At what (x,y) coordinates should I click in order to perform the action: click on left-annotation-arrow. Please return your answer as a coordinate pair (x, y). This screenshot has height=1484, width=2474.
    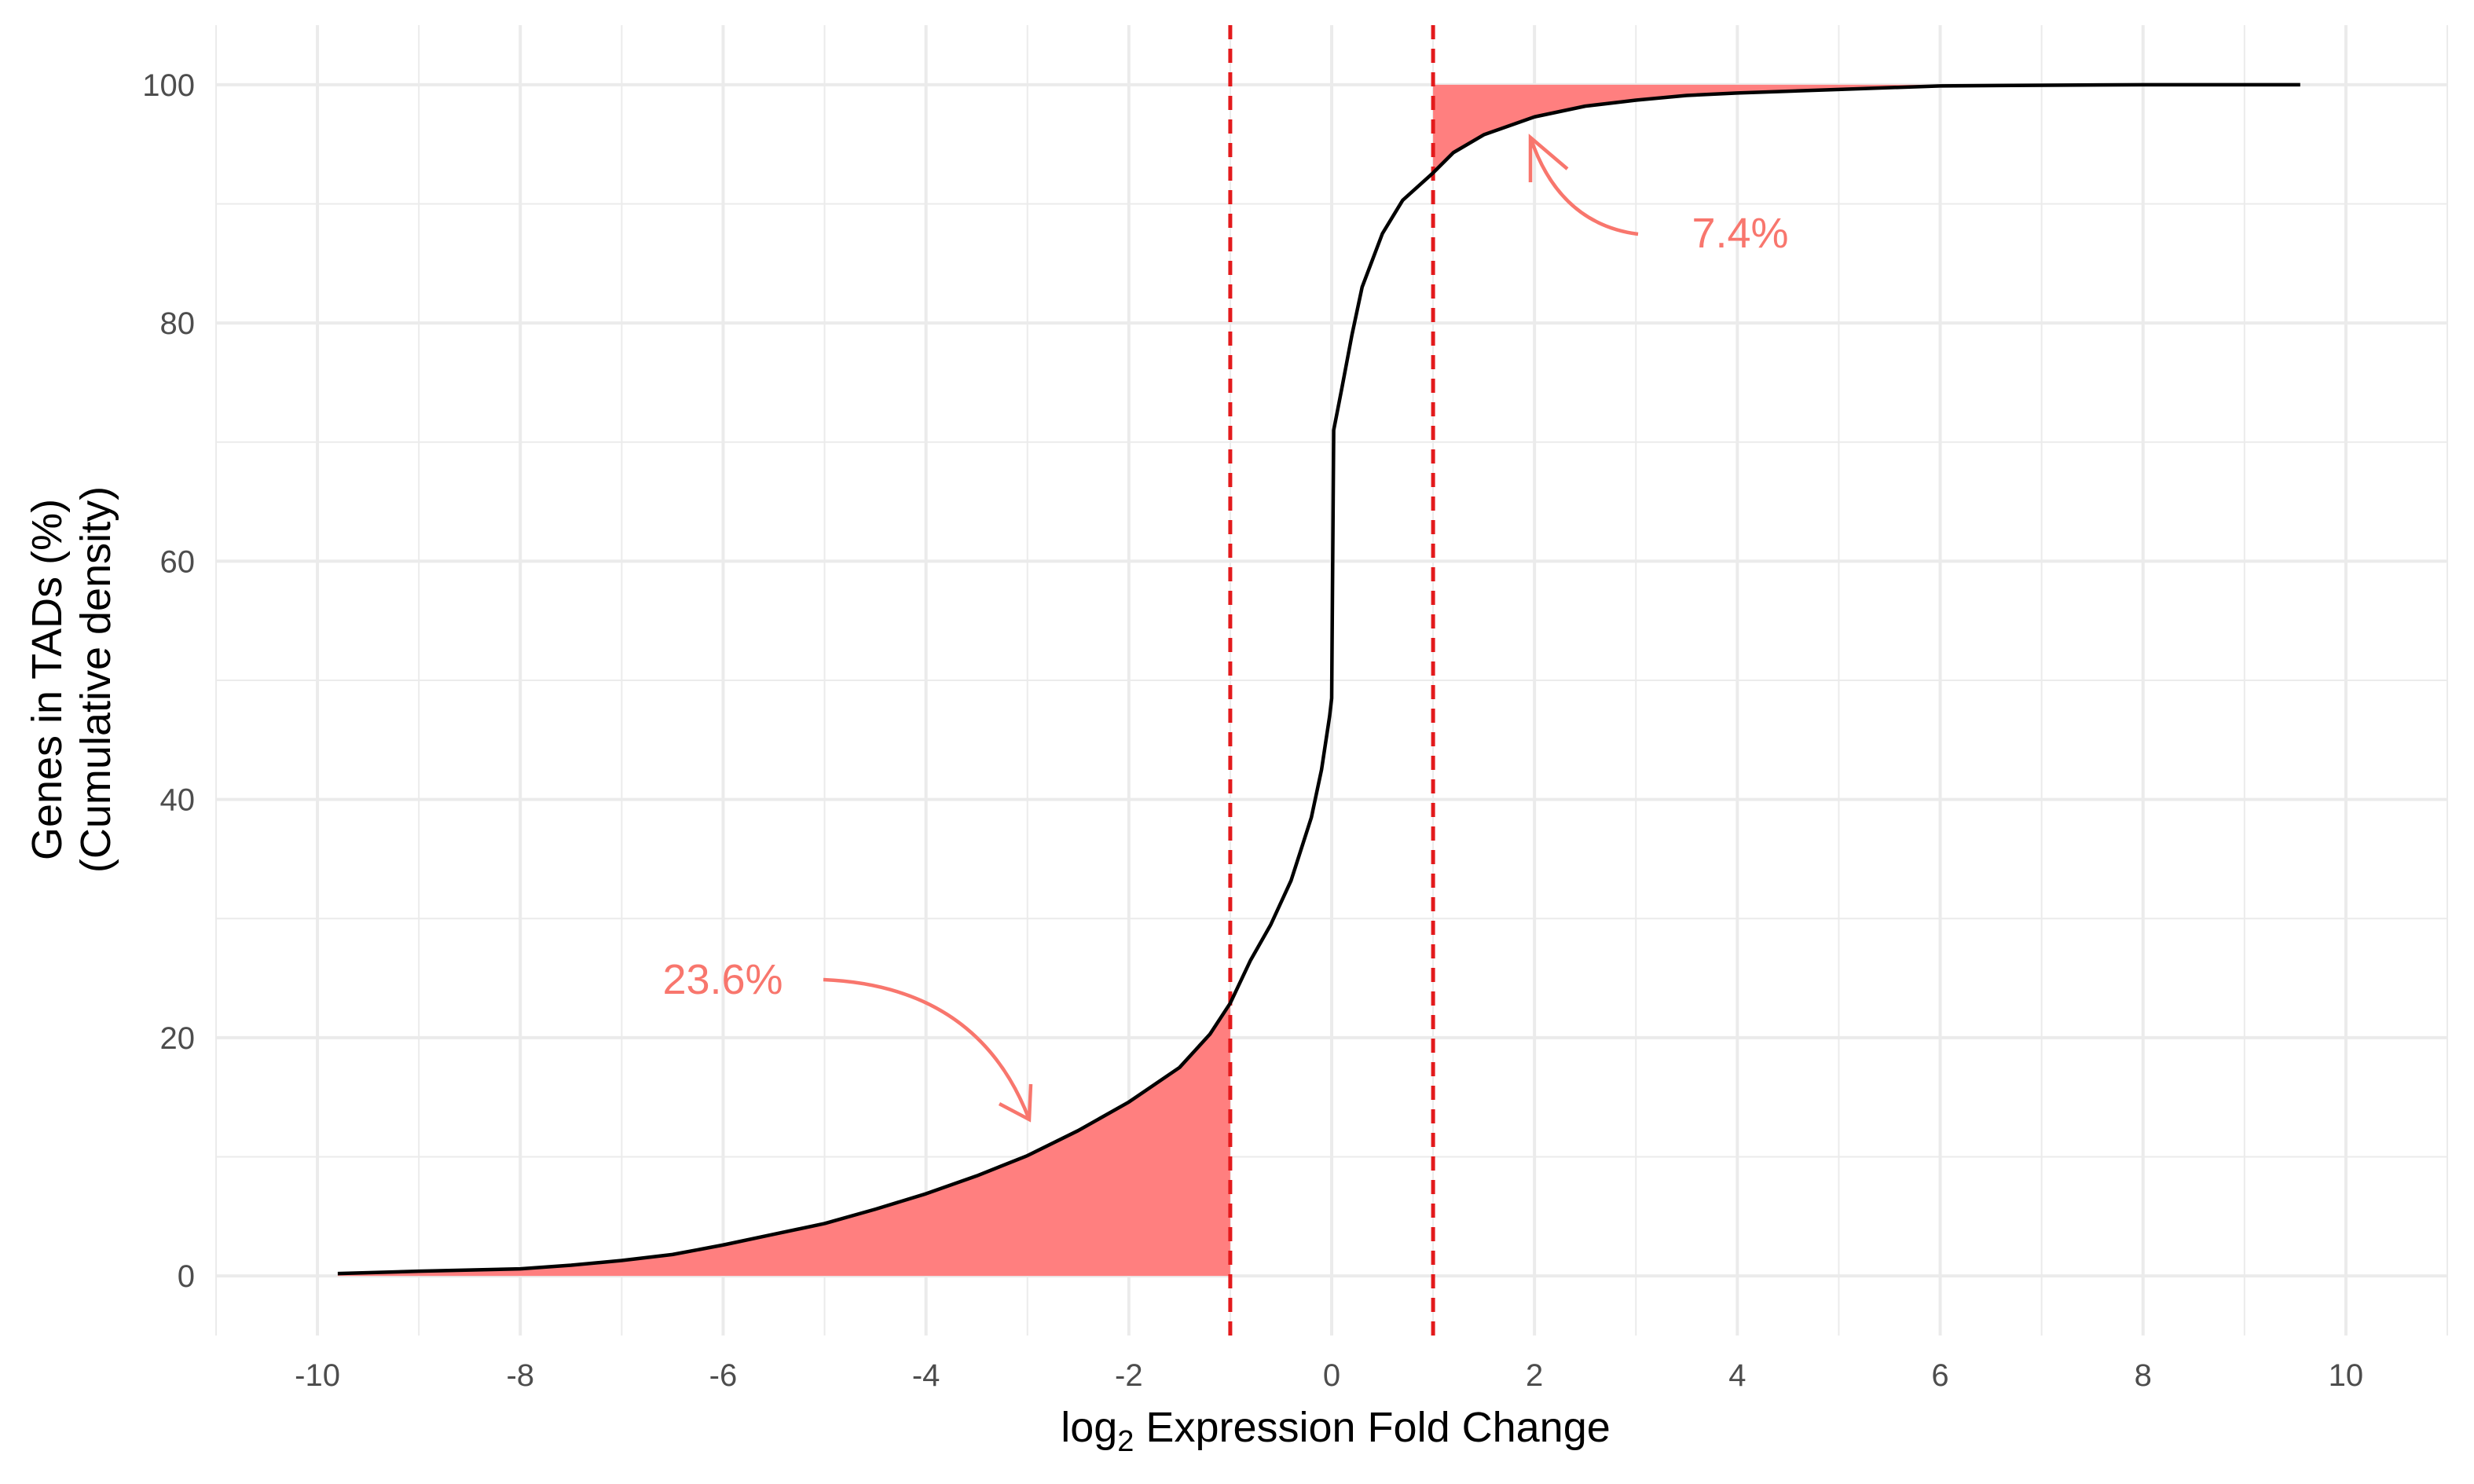
    Looking at the image, I should click on (928, 1050).